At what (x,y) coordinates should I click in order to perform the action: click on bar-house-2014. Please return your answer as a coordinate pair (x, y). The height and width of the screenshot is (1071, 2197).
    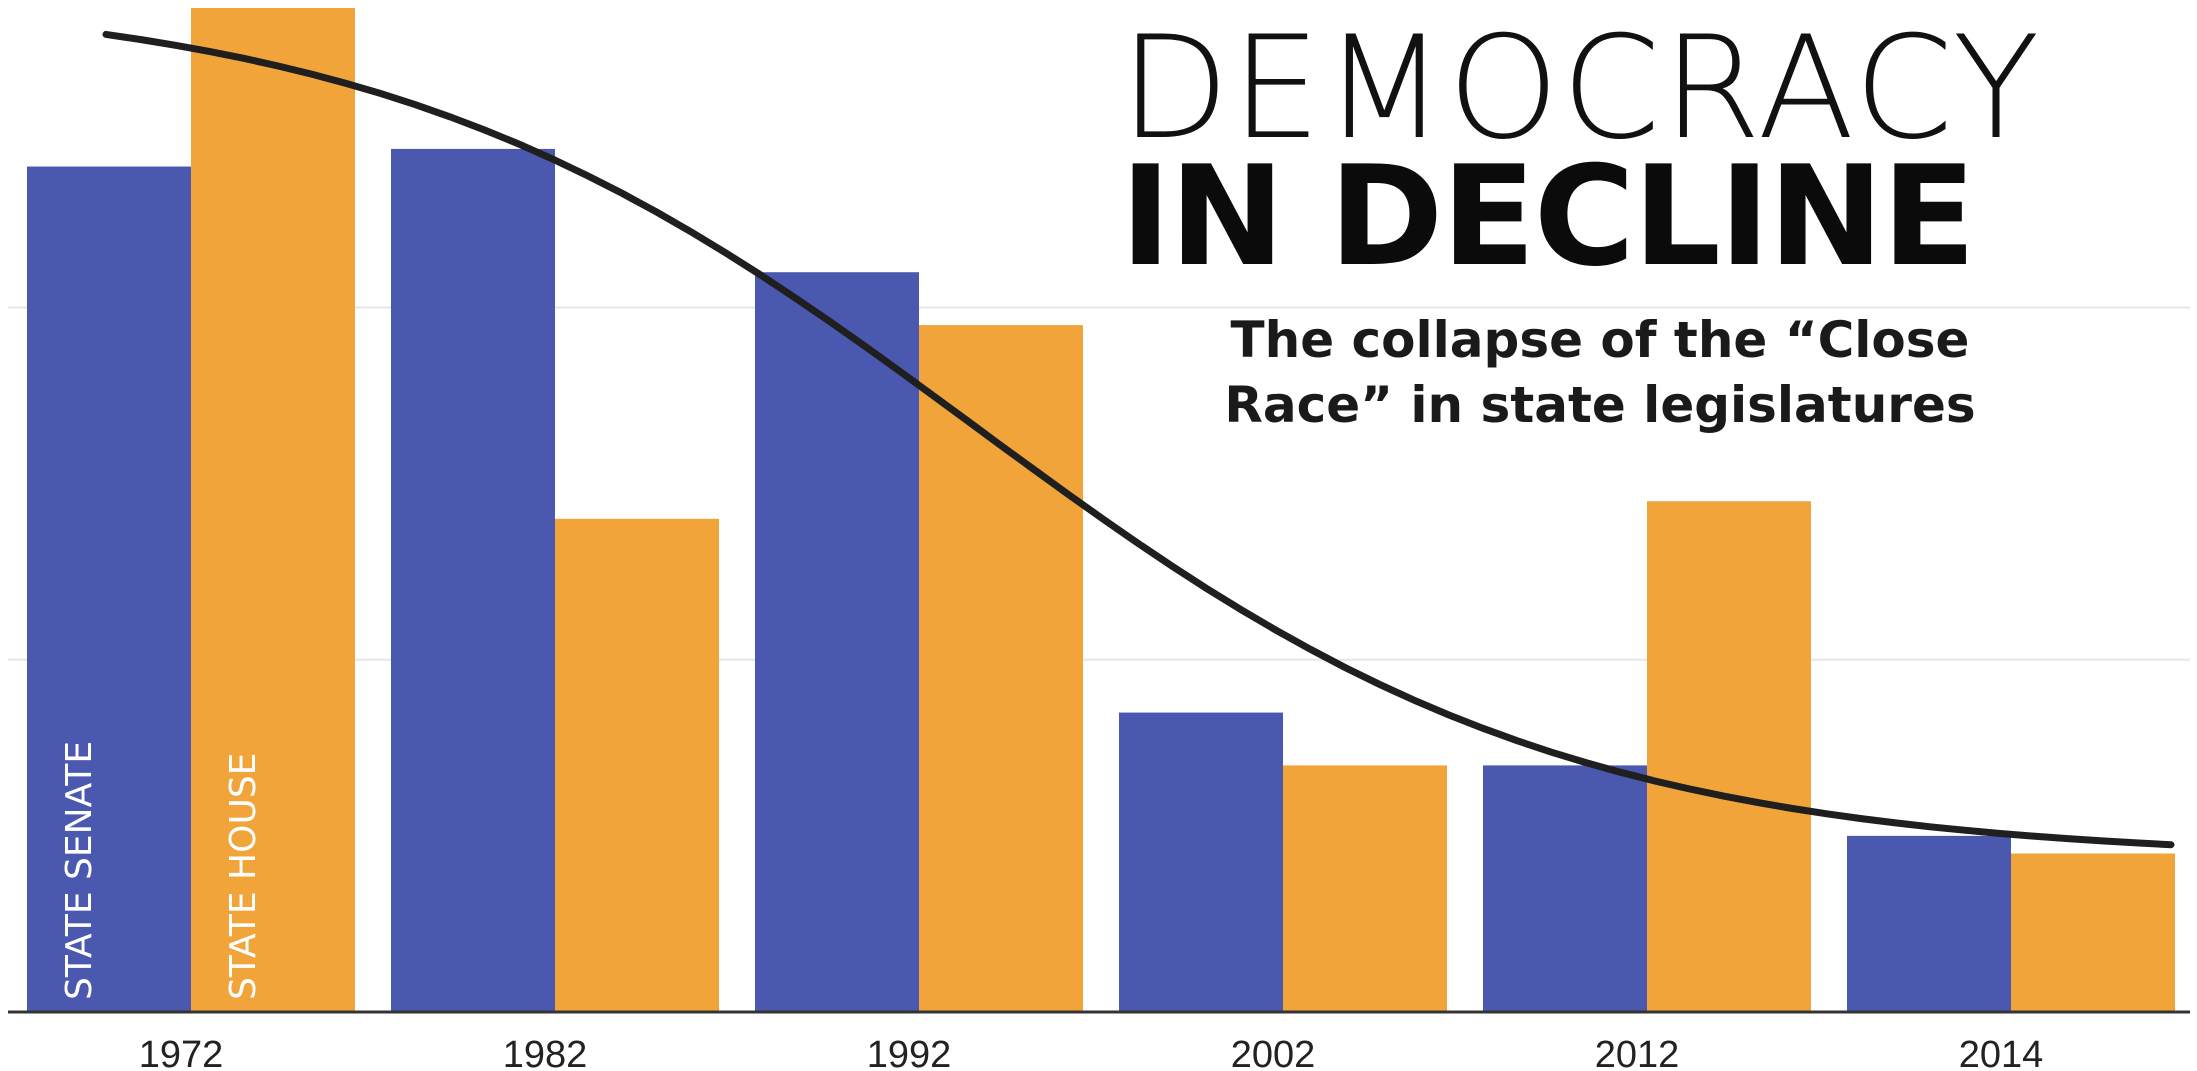
    Looking at the image, I should click on (2093, 932).